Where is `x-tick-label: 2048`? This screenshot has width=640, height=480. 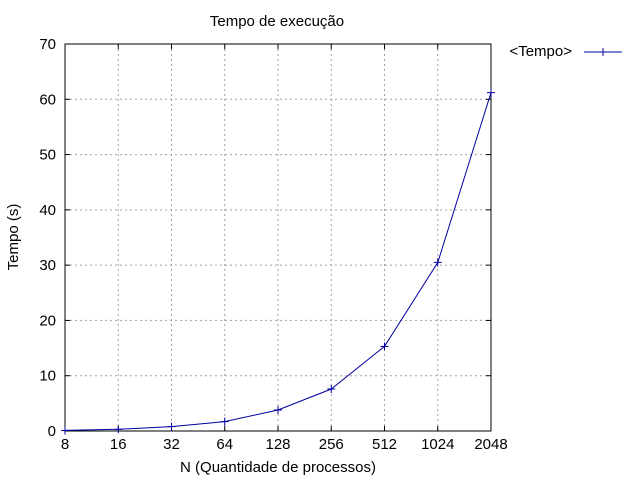 x-tick-label: 2048 is located at coordinates (490, 444).